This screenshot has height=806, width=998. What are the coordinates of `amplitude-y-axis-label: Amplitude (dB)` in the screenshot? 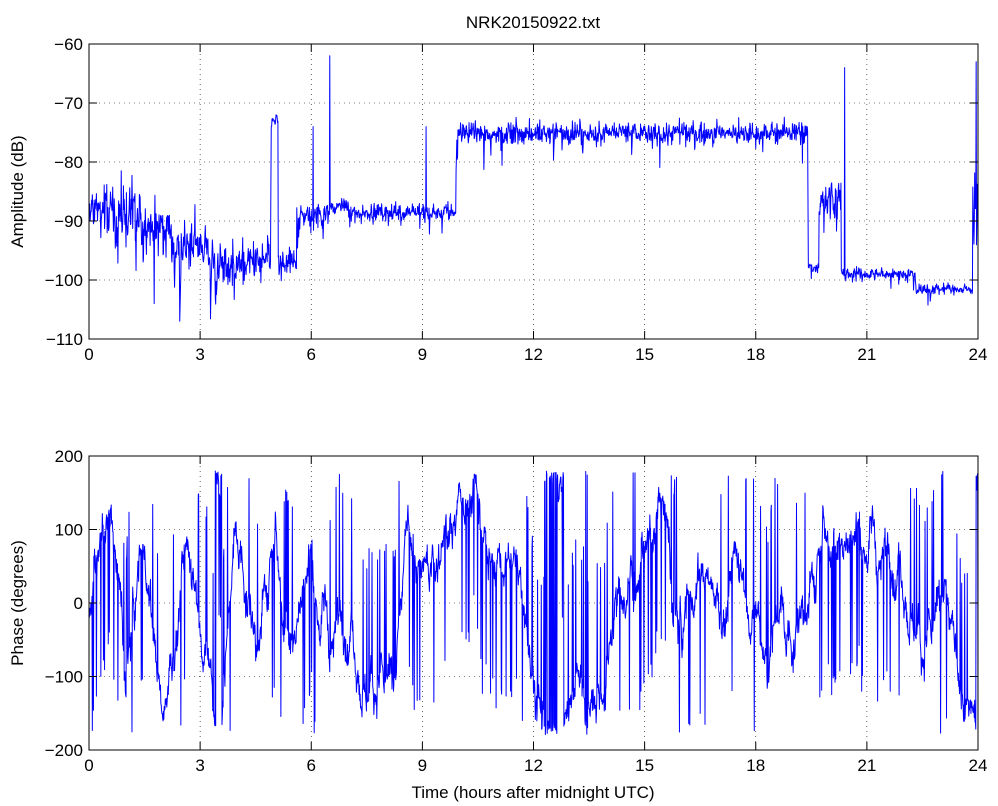 It's located at (17, 191).